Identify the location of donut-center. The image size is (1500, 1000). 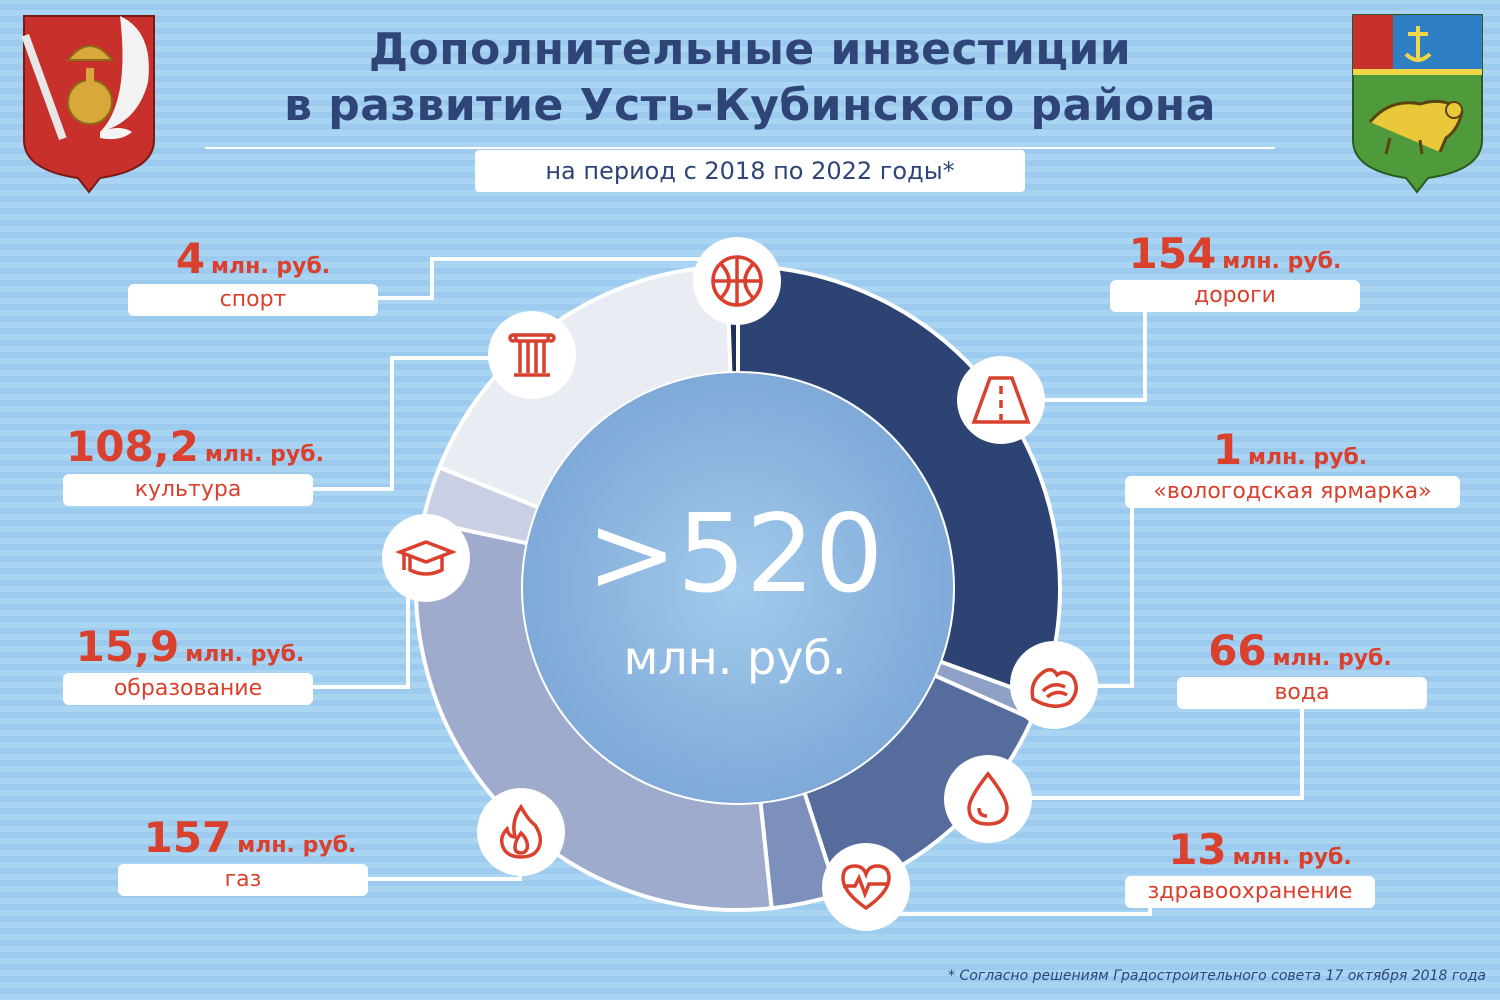
(738, 588).